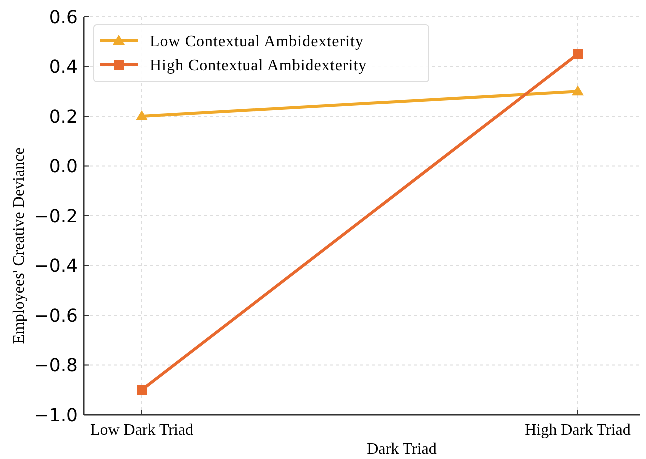 This screenshot has width=646, height=459. Describe the element at coordinates (19, 246) in the screenshot. I see `y-axis-title: Employees' Creative Deviance` at that location.